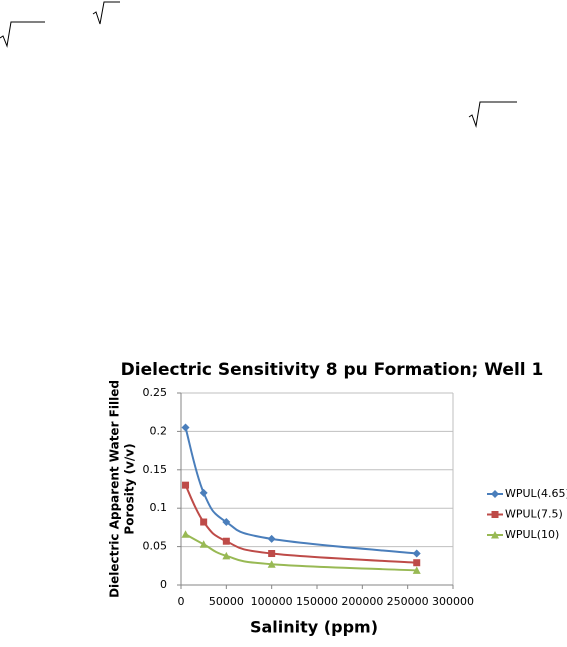  What do you see at coordinates (155, 546) in the screenshot?
I see `y-tick-label: 0.05` at bounding box center [155, 546].